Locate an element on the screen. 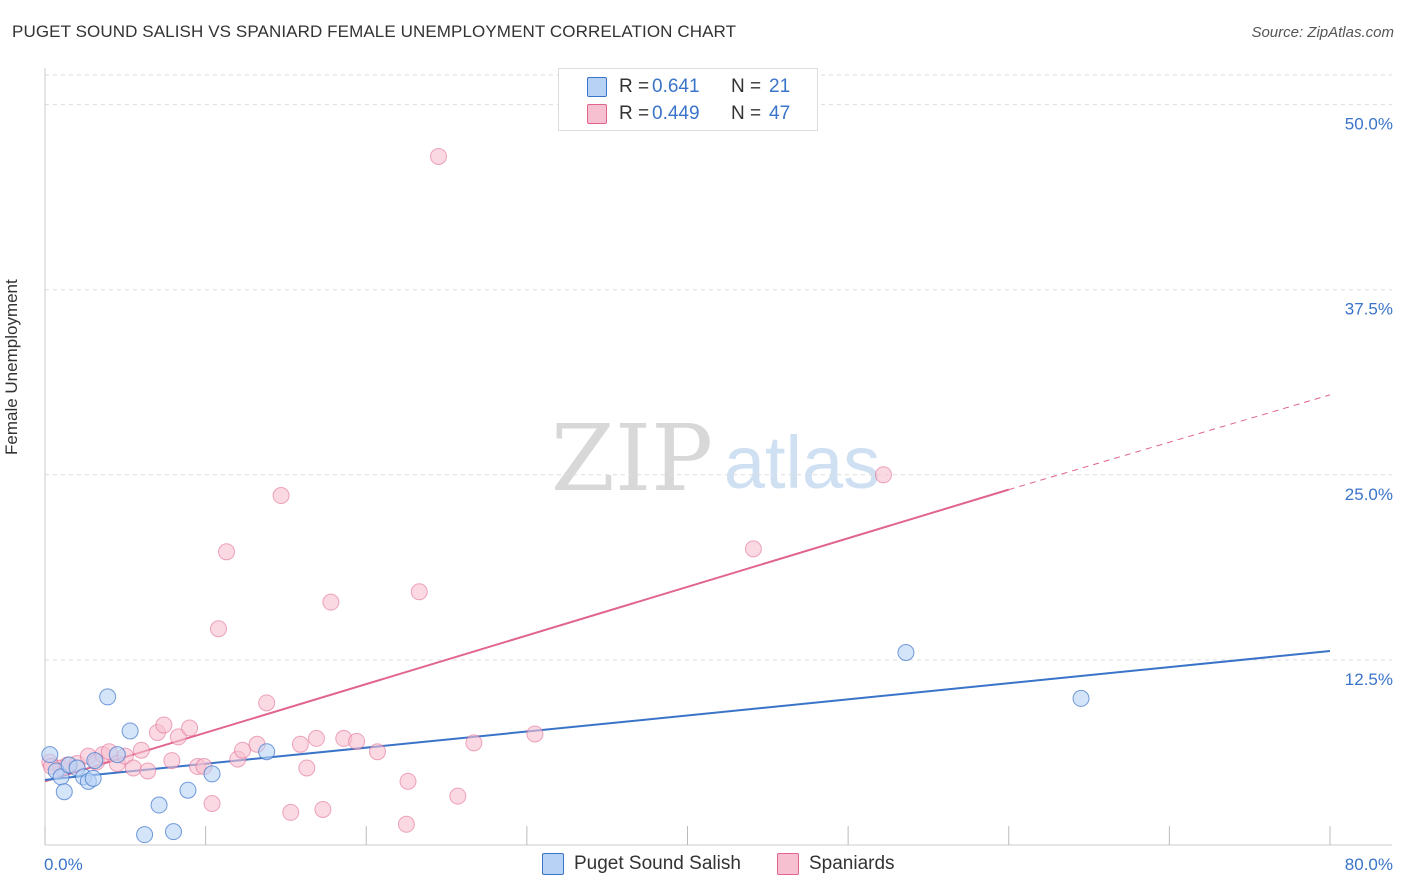 This screenshot has width=1406, height=892. legend-row-spaniards: R = 0.449 N = 47 is located at coordinates (688, 114).